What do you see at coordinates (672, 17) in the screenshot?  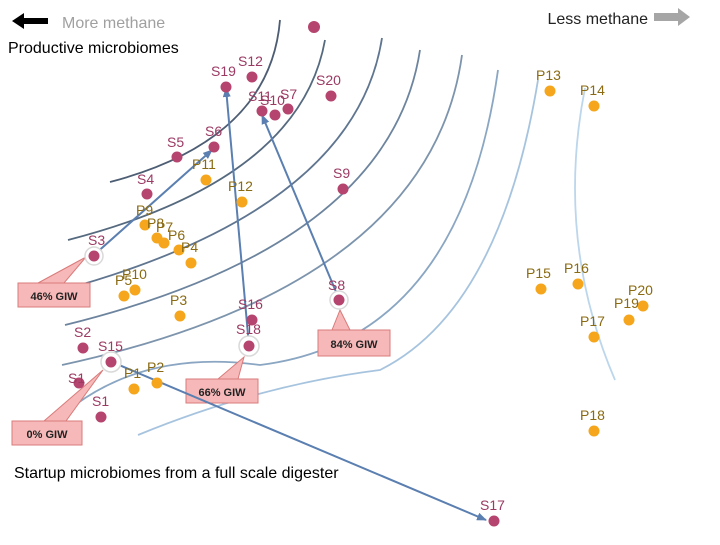 I see `arrow-right-icon` at bounding box center [672, 17].